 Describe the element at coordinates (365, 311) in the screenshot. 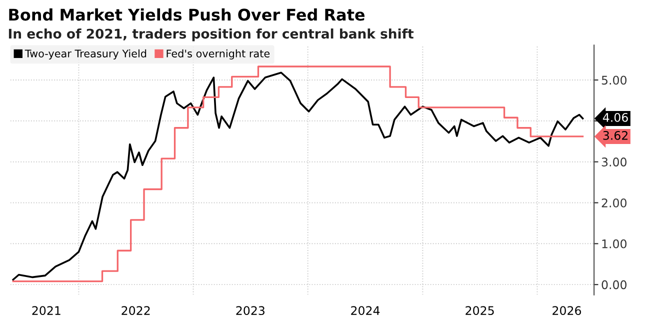

I see `x-tick-label: 2024` at that location.